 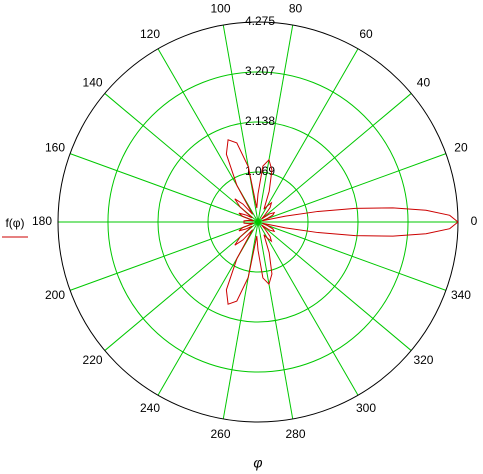 What do you see at coordinates (260, 171) in the screenshot?
I see `radial-tick-label: 1.069` at bounding box center [260, 171].